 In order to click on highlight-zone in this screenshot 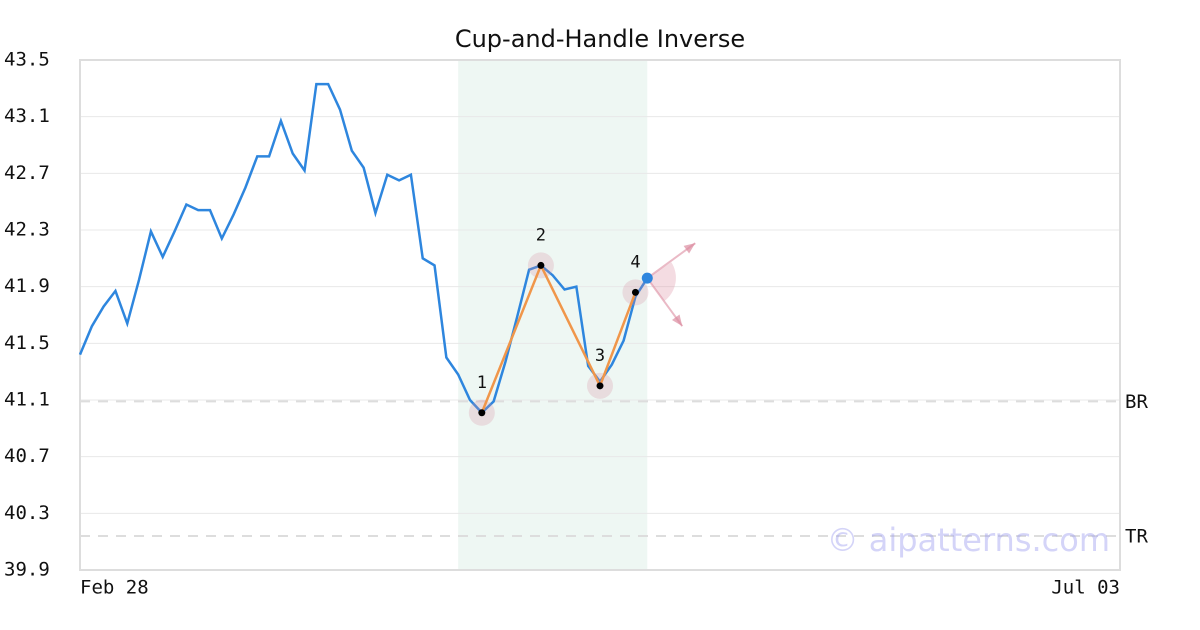, I will do `click(553, 315)`.